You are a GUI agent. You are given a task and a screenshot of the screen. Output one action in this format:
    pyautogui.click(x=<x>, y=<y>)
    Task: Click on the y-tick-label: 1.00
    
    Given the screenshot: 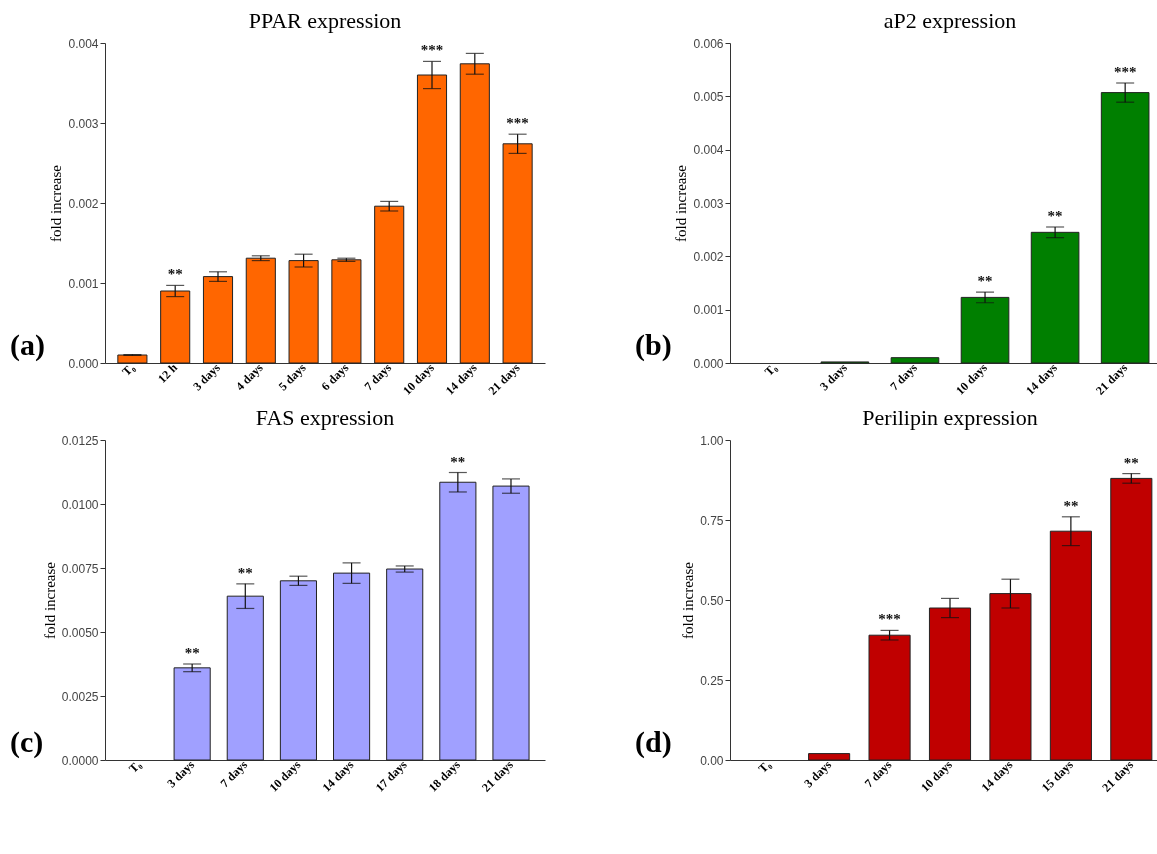 What is the action you would take?
    pyautogui.click(x=712, y=440)
    